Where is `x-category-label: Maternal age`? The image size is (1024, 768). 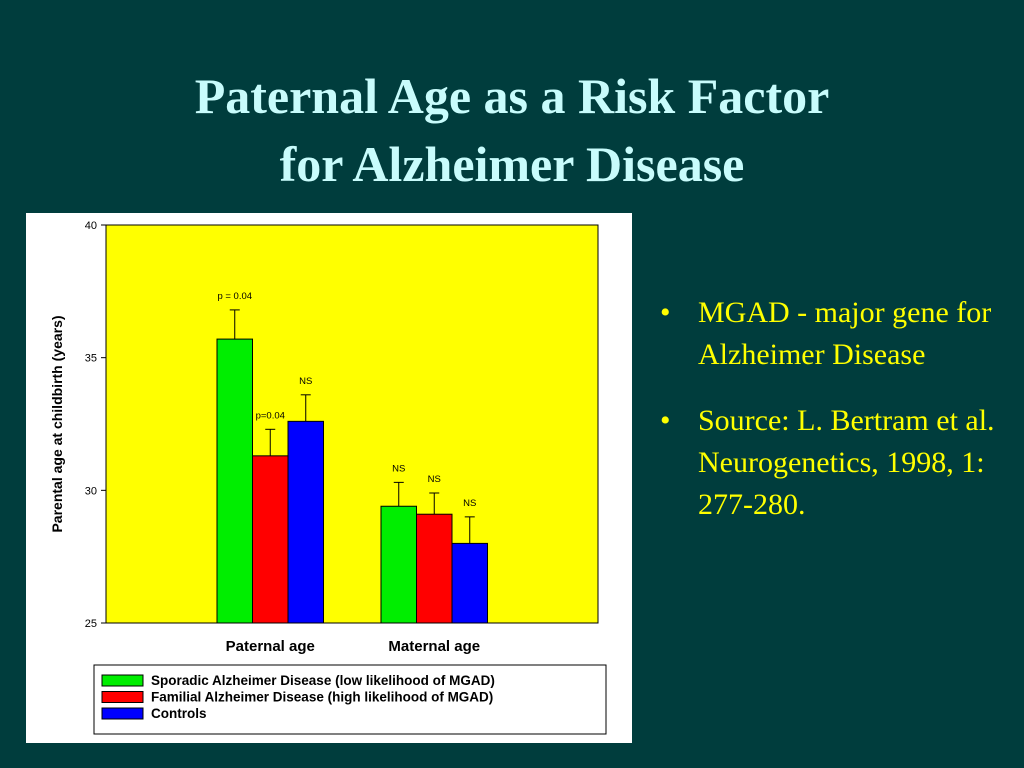 x-category-label: Maternal age is located at coordinates (434, 646).